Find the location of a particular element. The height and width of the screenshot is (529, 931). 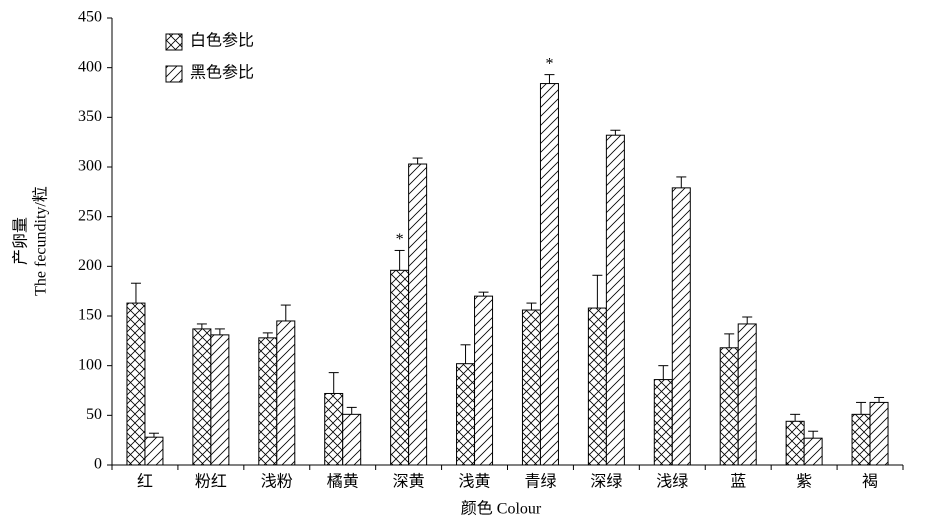

y-tick-label: 450 is located at coordinates (90, 17).